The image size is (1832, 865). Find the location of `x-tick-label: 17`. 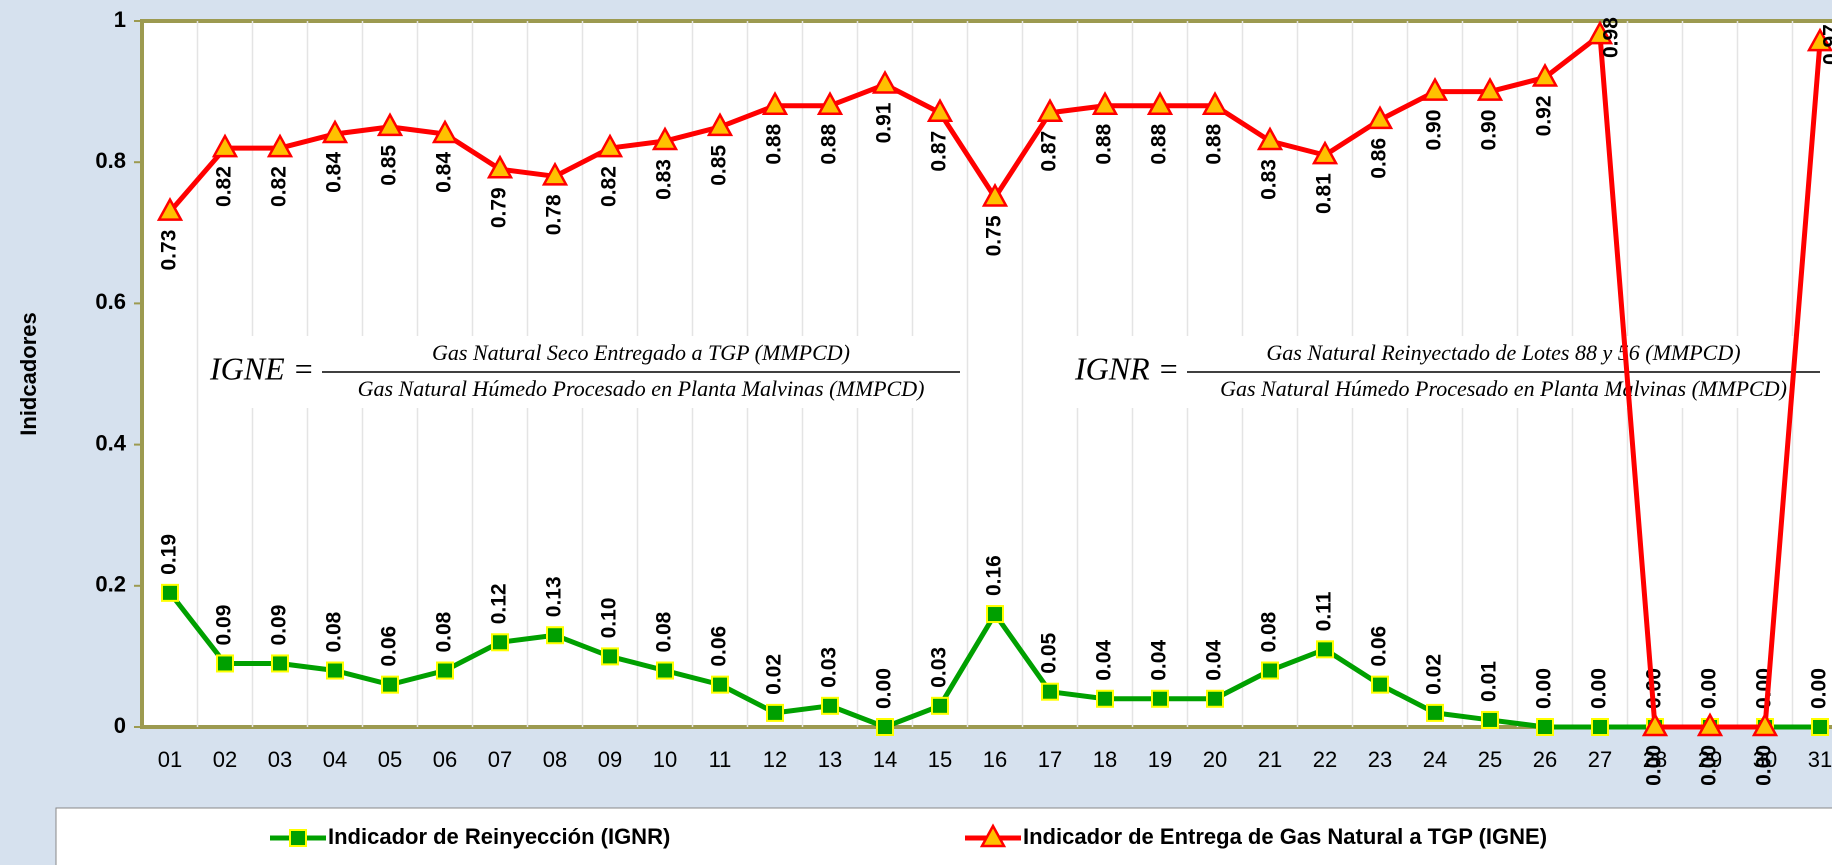

x-tick-label: 17 is located at coordinates (1050, 759).